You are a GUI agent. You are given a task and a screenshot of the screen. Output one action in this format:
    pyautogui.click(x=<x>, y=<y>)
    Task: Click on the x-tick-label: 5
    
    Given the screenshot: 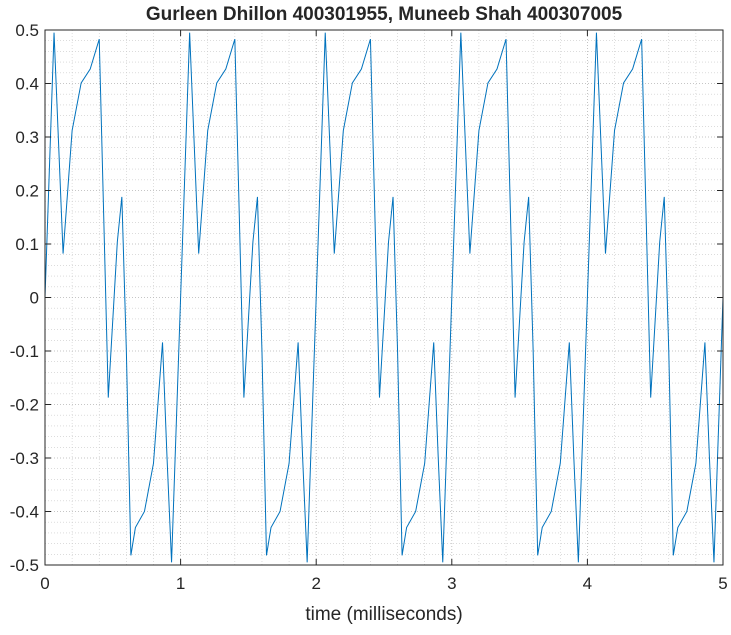 What is the action you would take?
    pyautogui.click(x=722, y=583)
    